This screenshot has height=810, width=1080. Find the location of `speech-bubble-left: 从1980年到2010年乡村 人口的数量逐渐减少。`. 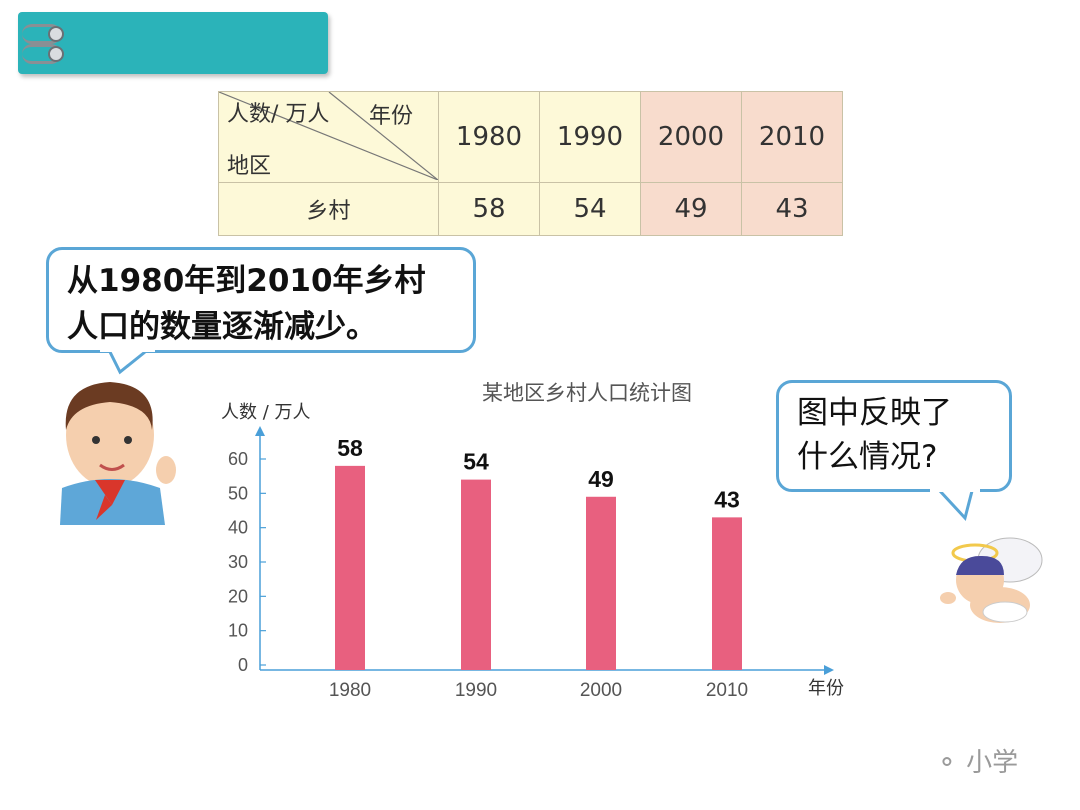

speech-bubble-left: 从1980年到2010年乡村 人口的数量逐渐减少。 is located at coordinates (261, 300).